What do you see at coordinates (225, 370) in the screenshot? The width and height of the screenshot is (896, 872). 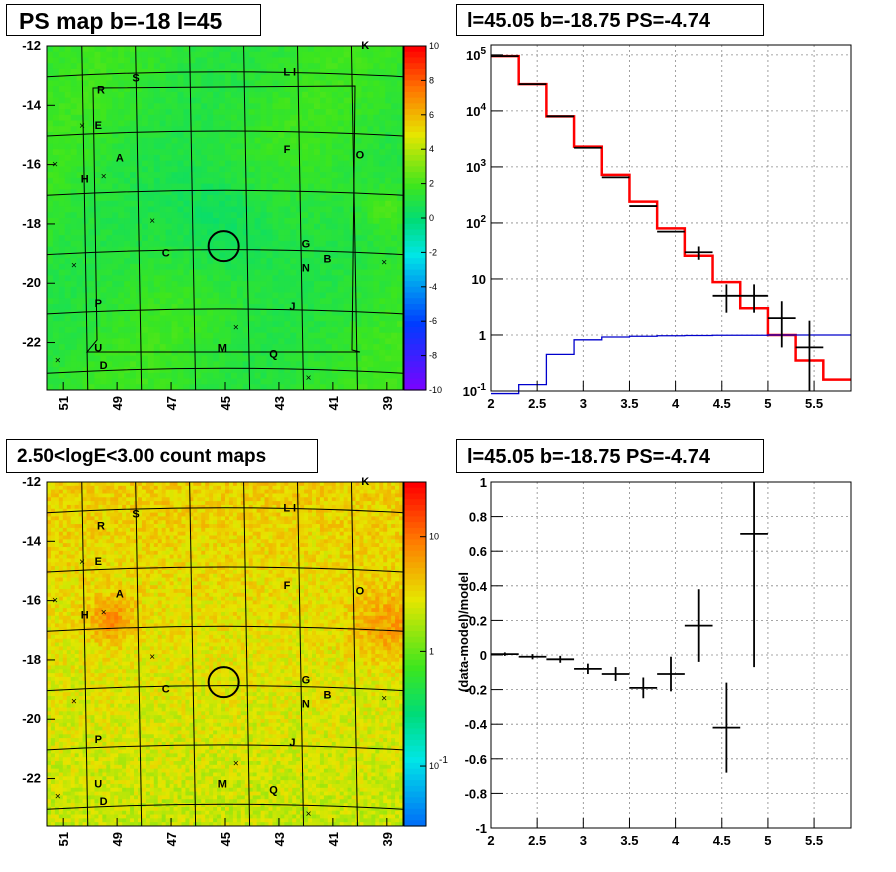 I see `grid-line-b` at bounding box center [225, 370].